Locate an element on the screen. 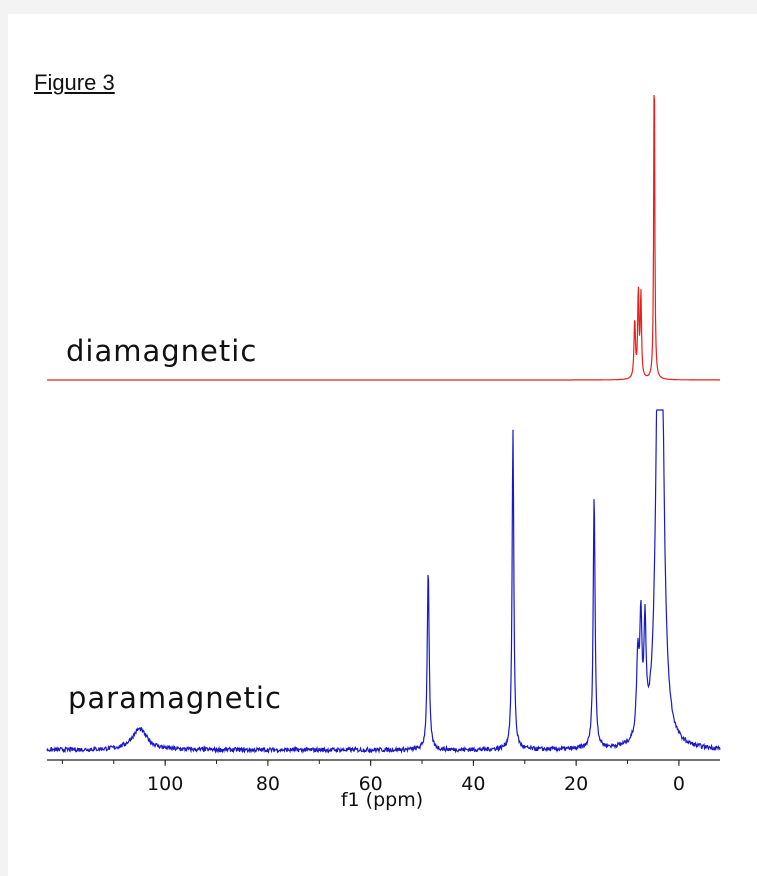 This screenshot has width=757, height=876. x-tick-label: 100 is located at coordinates (165, 784).